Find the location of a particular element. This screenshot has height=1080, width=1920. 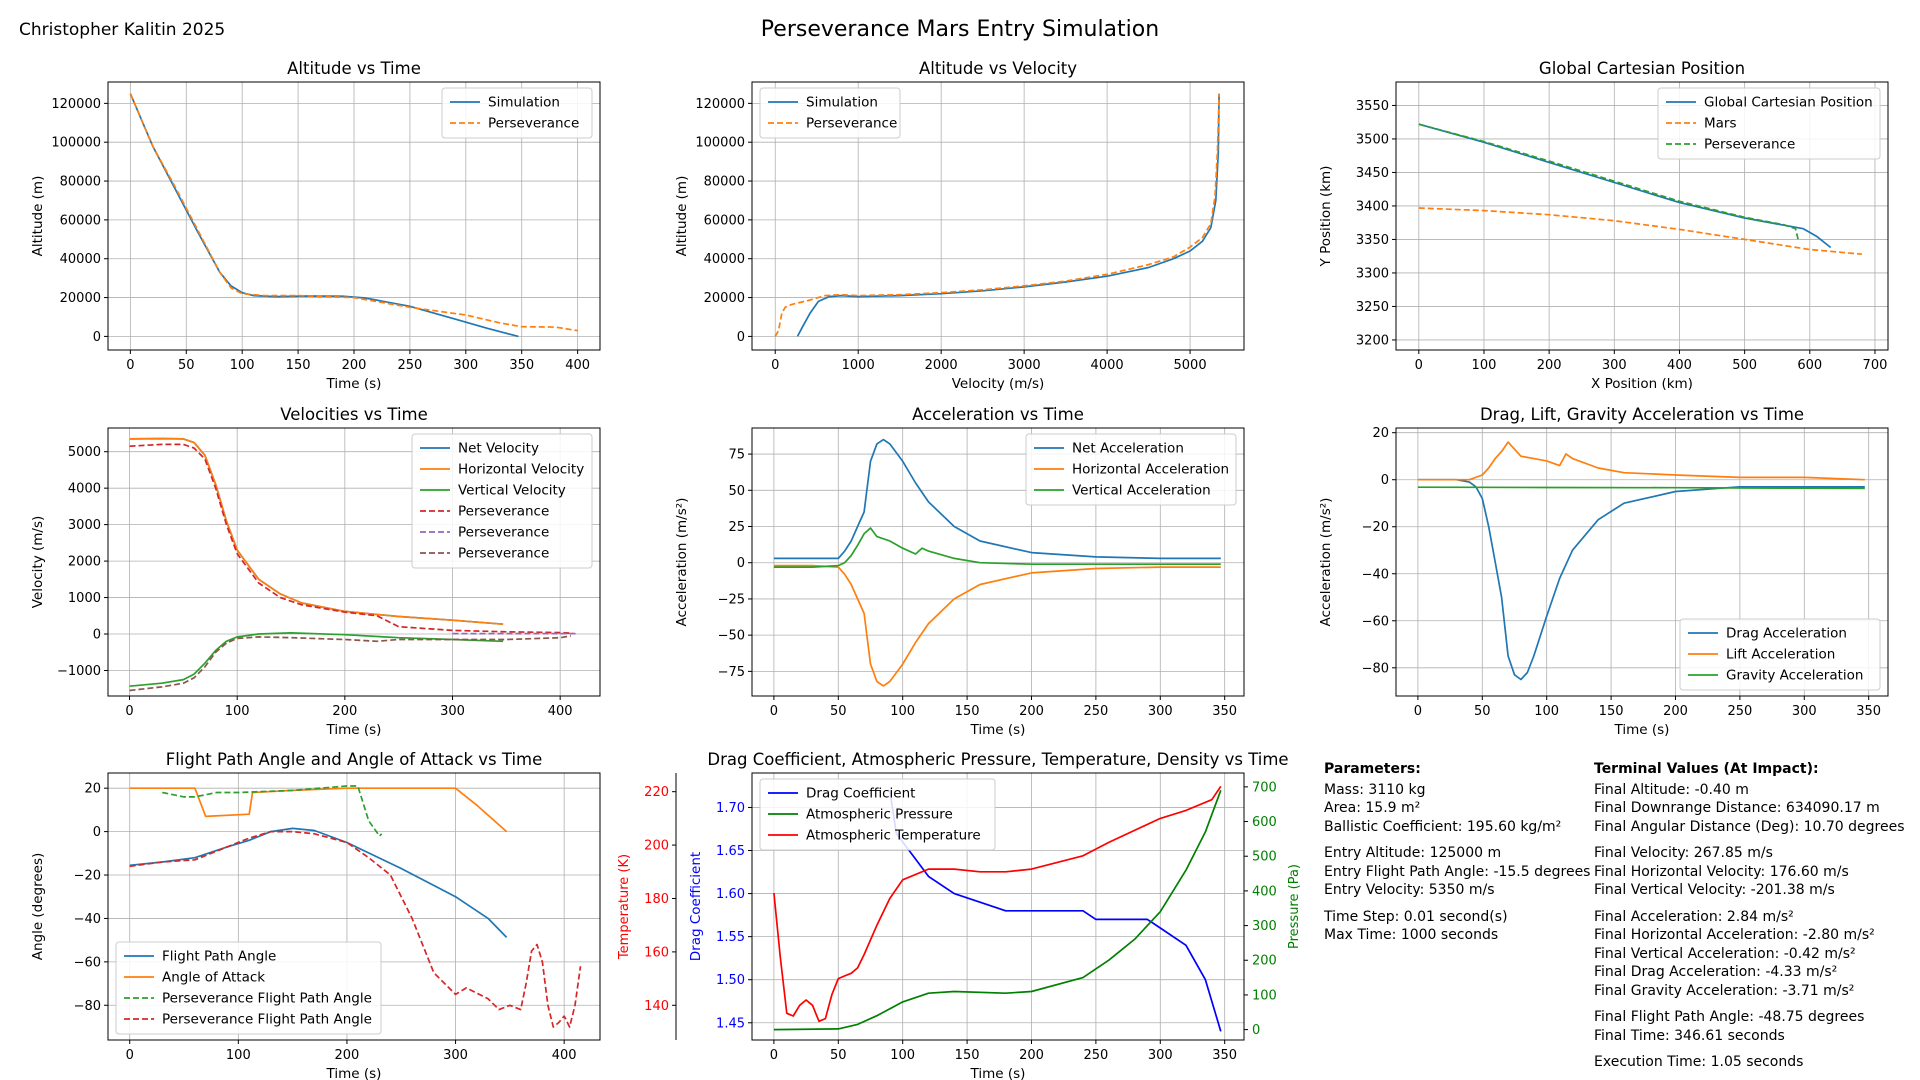

panel-heading: Terminal Values (At Impact): is located at coordinates (1706, 769).